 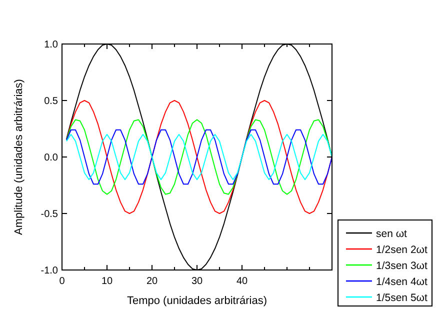 What do you see at coordinates (107, 281) in the screenshot?
I see `x-tick-label: 10` at bounding box center [107, 281].